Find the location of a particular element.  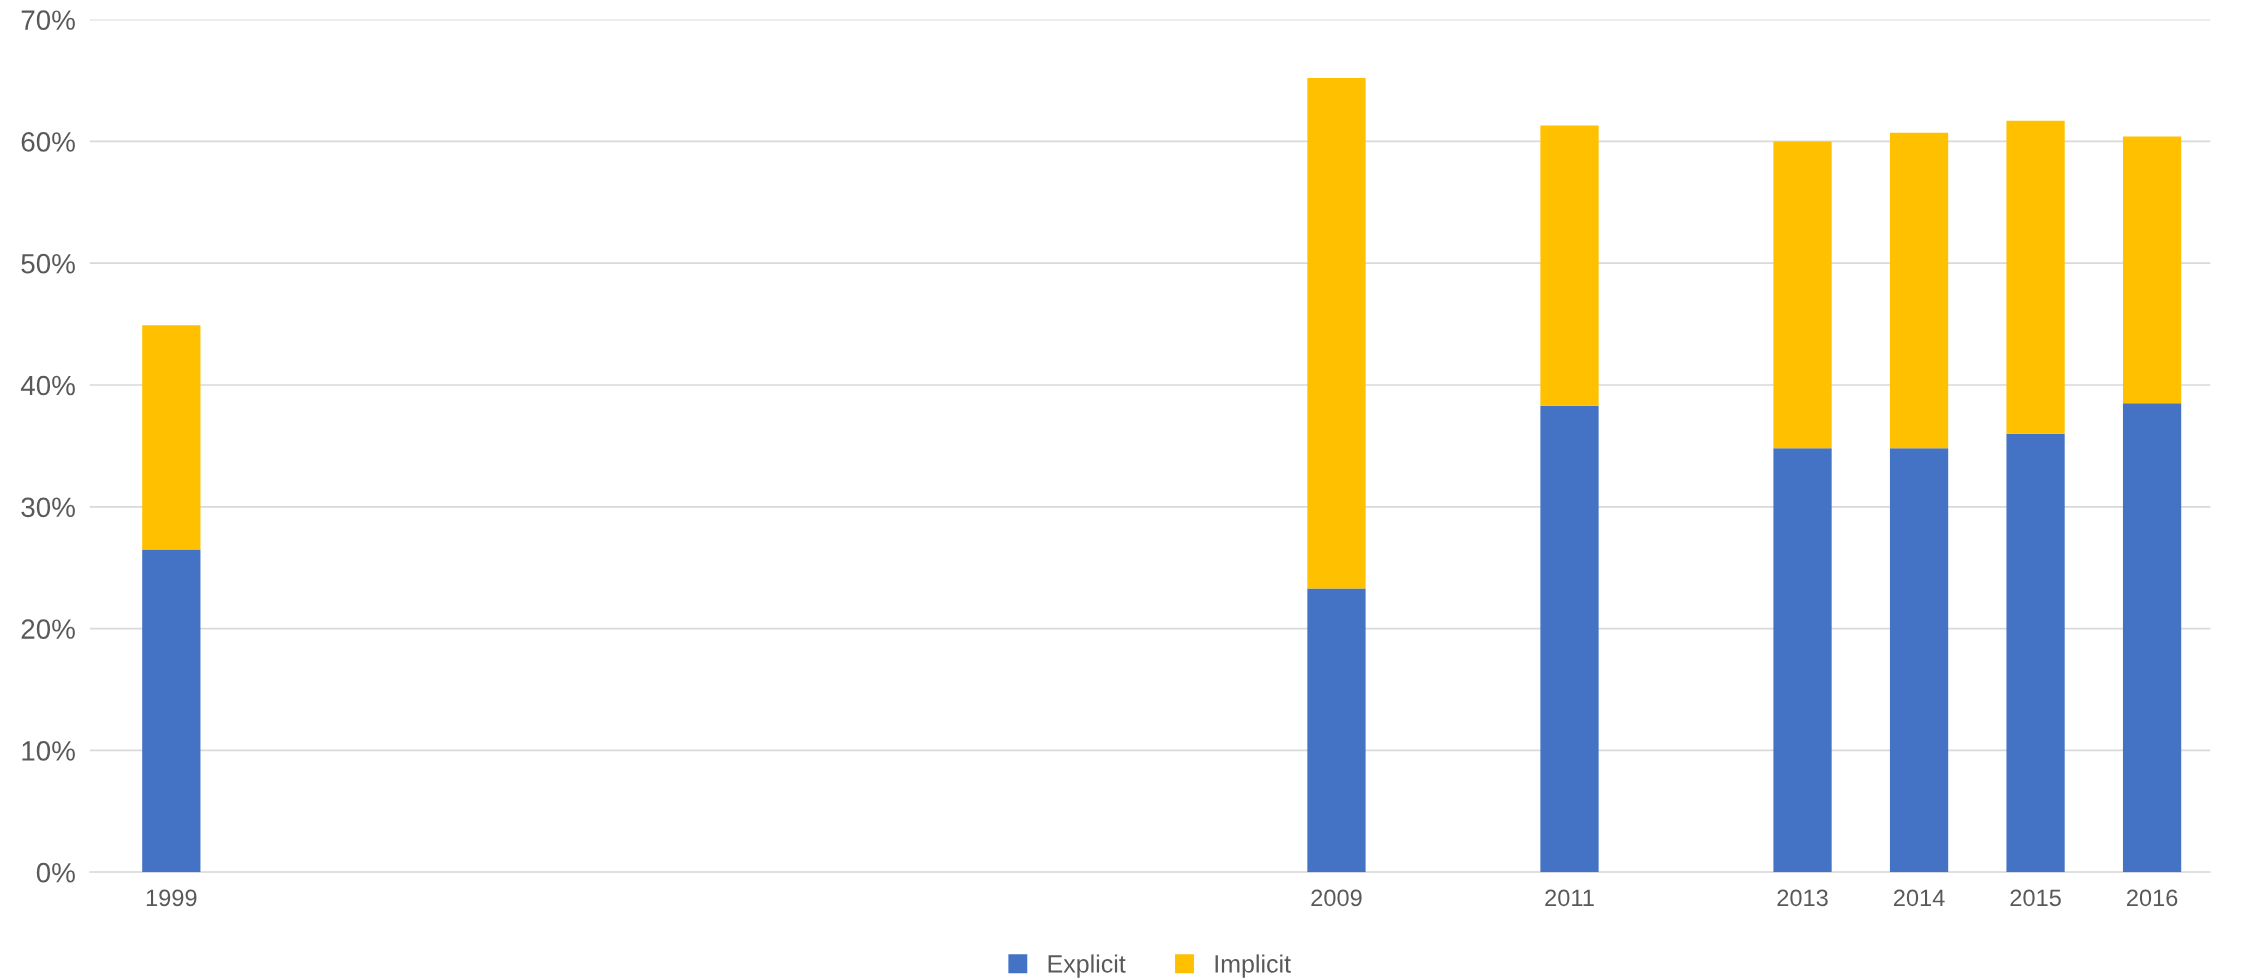

x-tick-label: 1999 is located at coordinates (171, 898).